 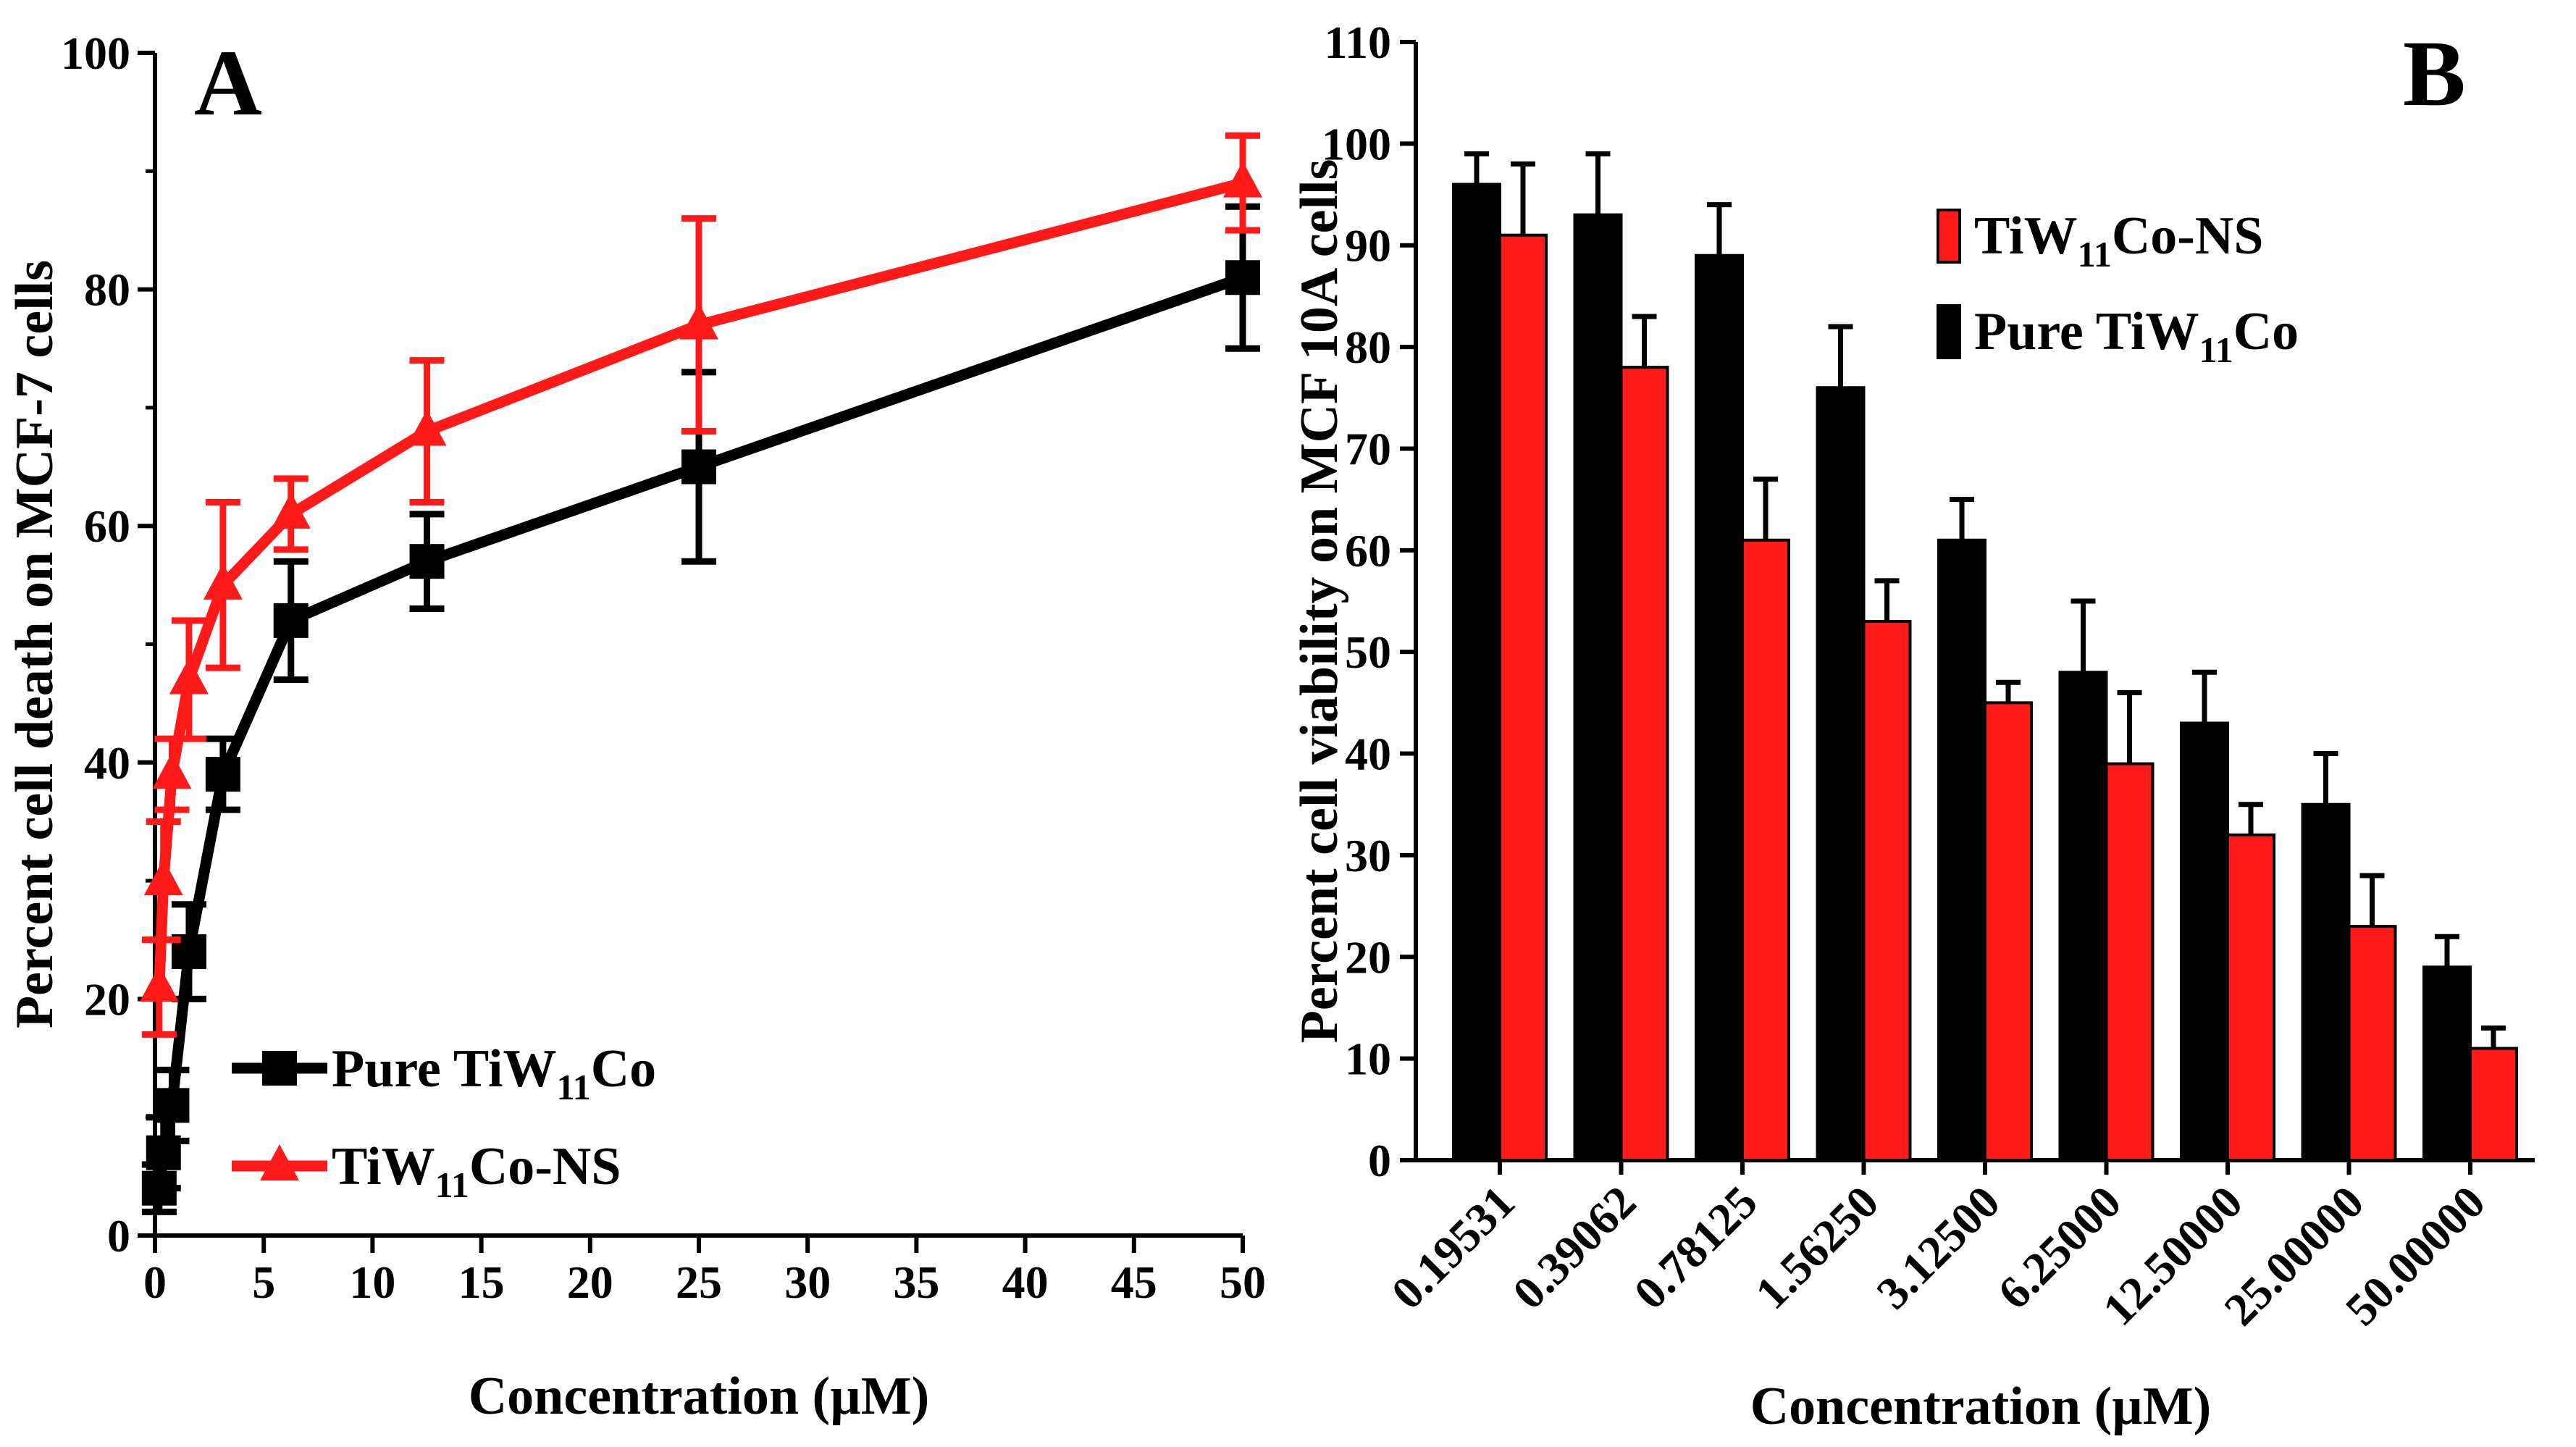 What do you see at coordinates (263, 1283) in the screenshot?
I see `panel-a-x-tick-label: 5` at bounding box center [263, 1283].